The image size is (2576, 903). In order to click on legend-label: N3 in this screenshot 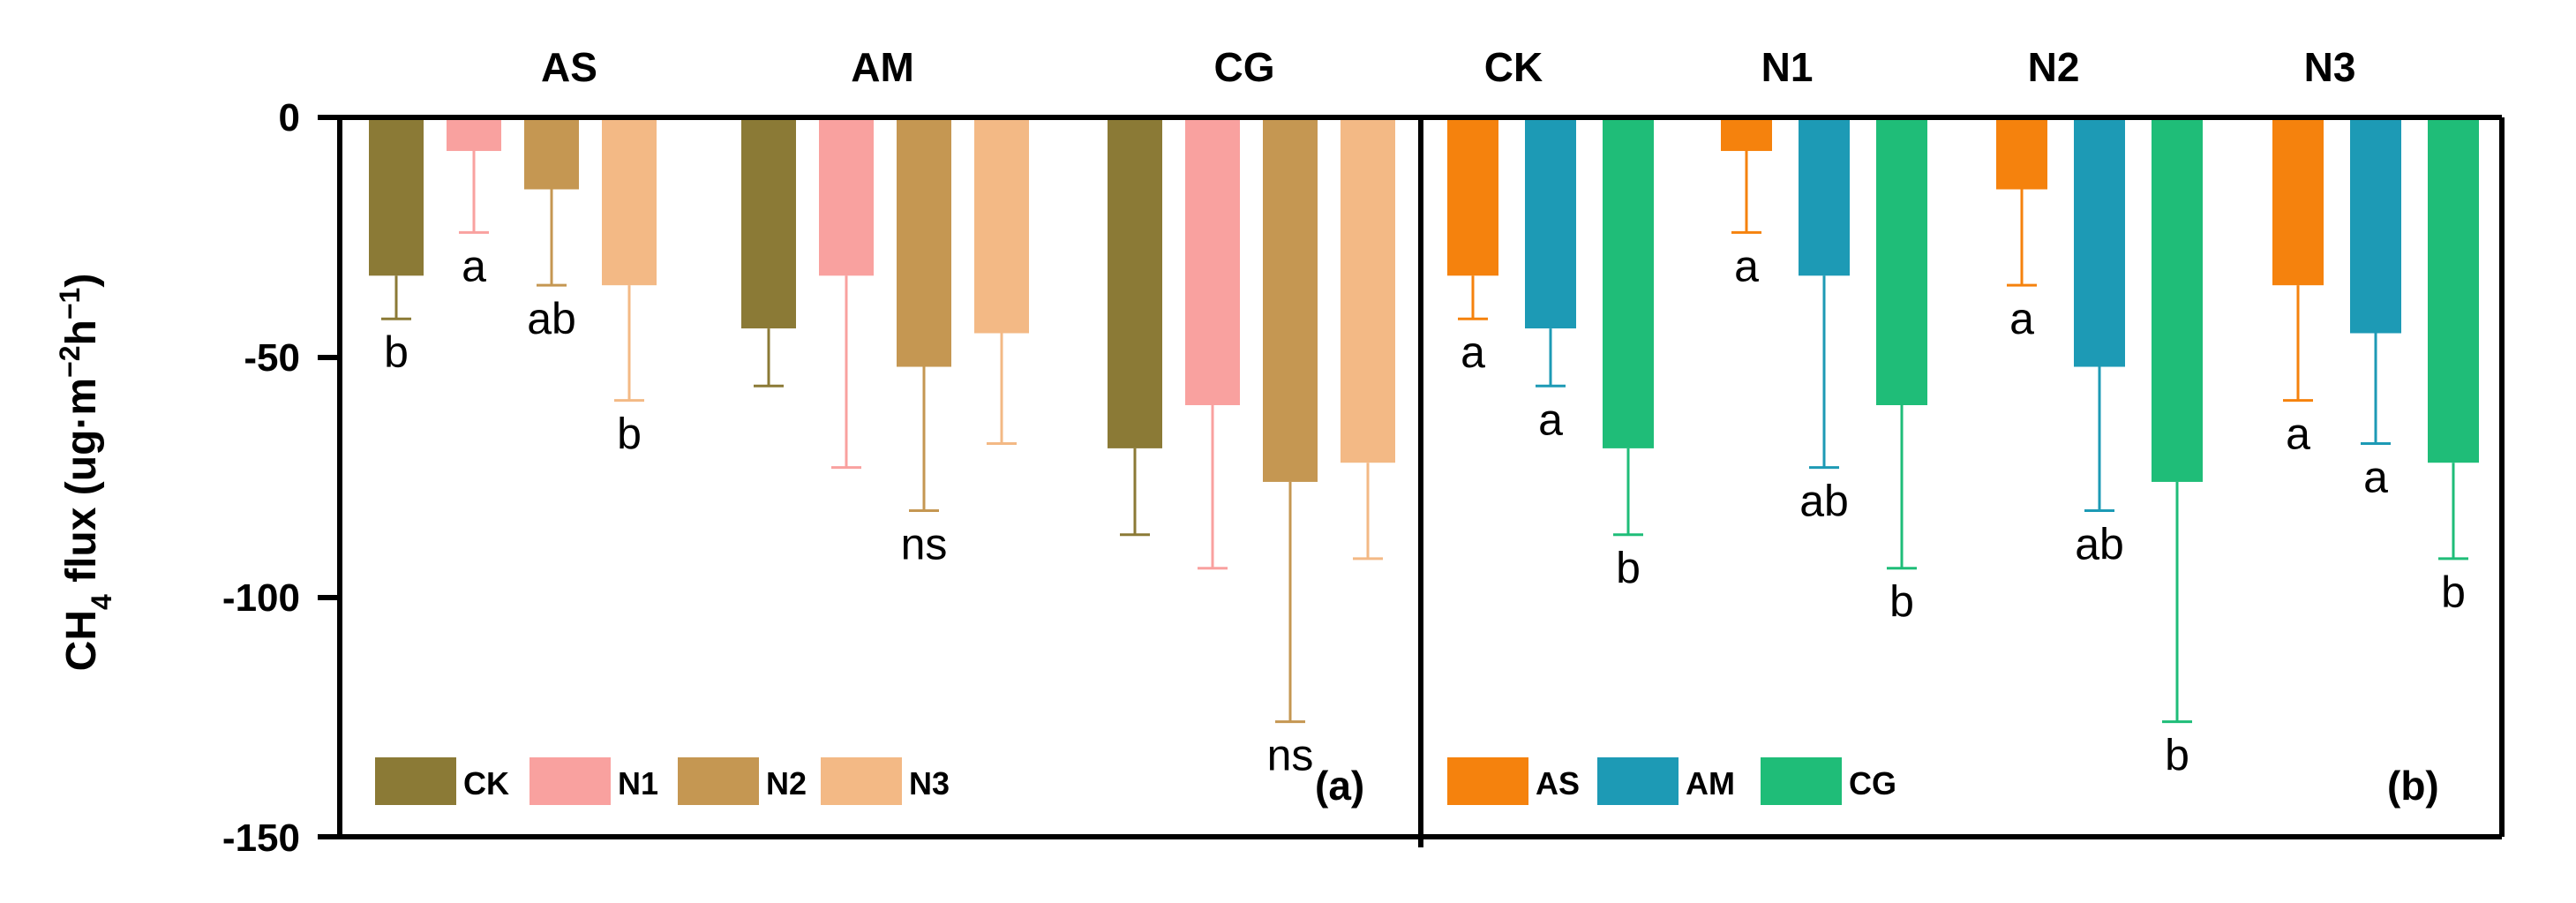, I will do `click(929, 783)`.